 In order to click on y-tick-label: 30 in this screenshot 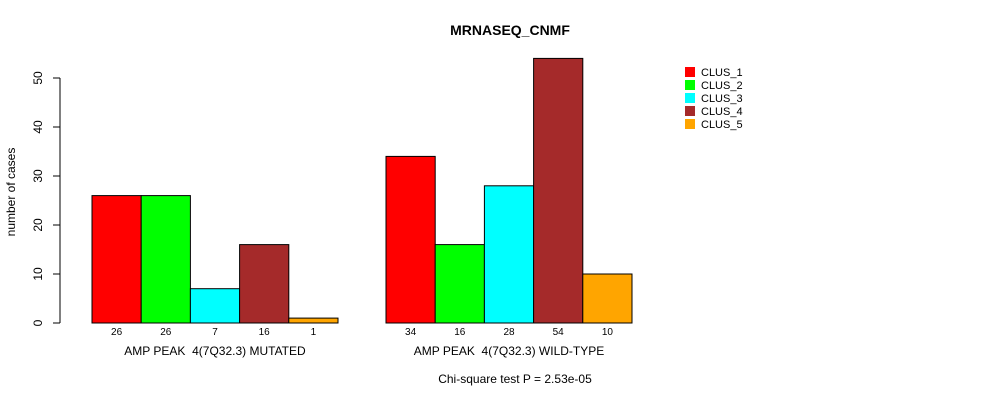, I will do `click(38, 176)`.